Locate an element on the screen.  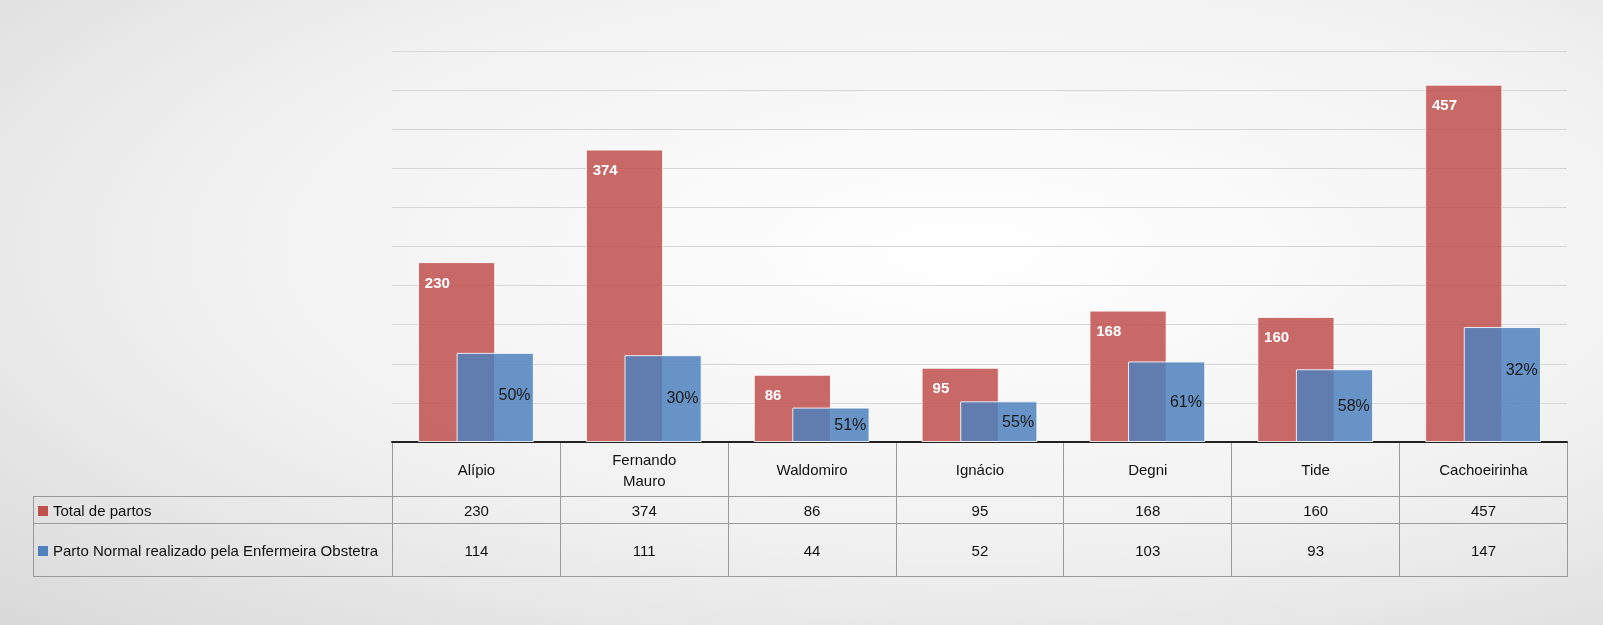
data-label: 93 is located at coordinates (1315, 550).